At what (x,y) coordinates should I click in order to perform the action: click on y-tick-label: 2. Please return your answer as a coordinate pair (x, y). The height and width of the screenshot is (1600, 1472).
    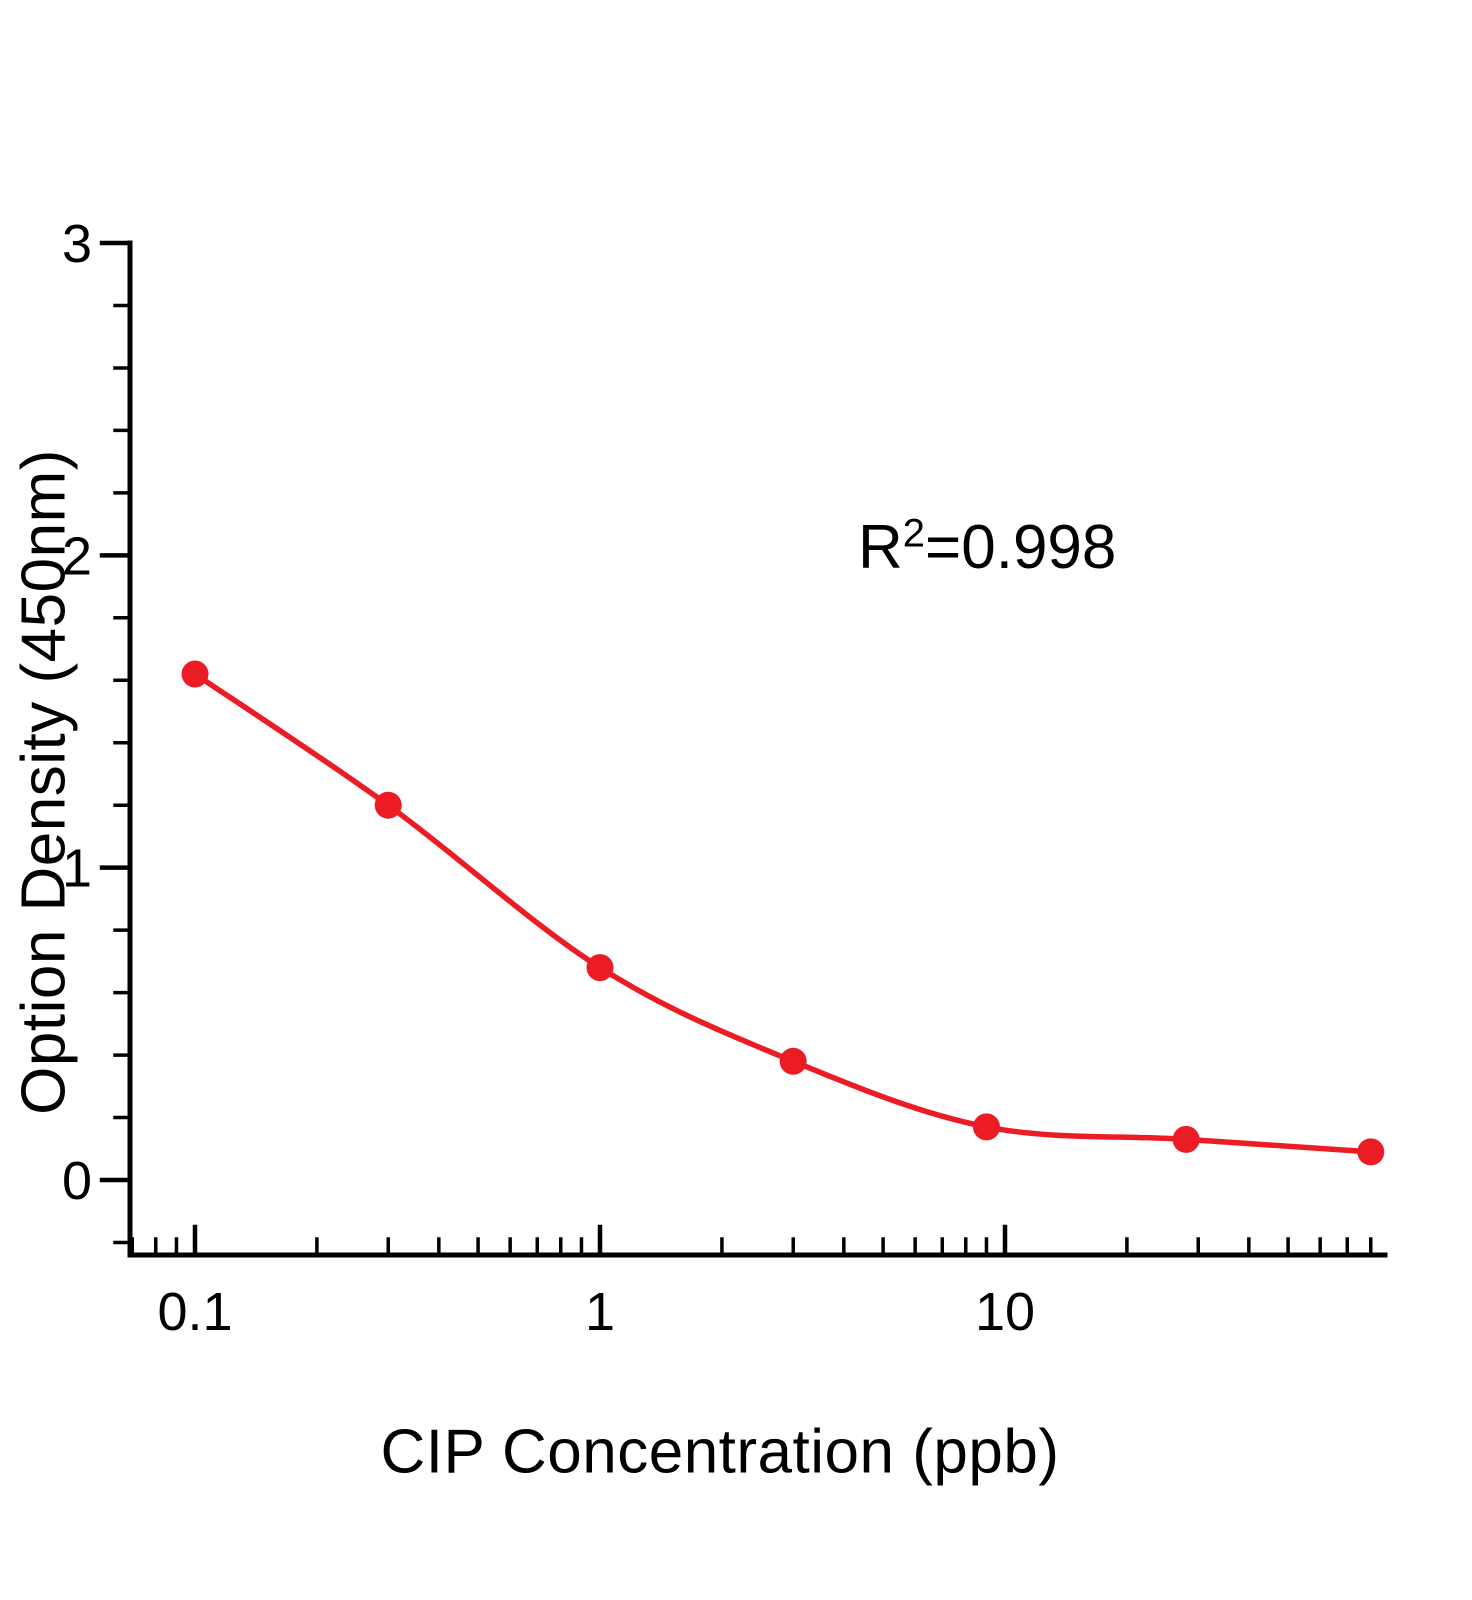
    Looking at the image, I should click on (77, 556).